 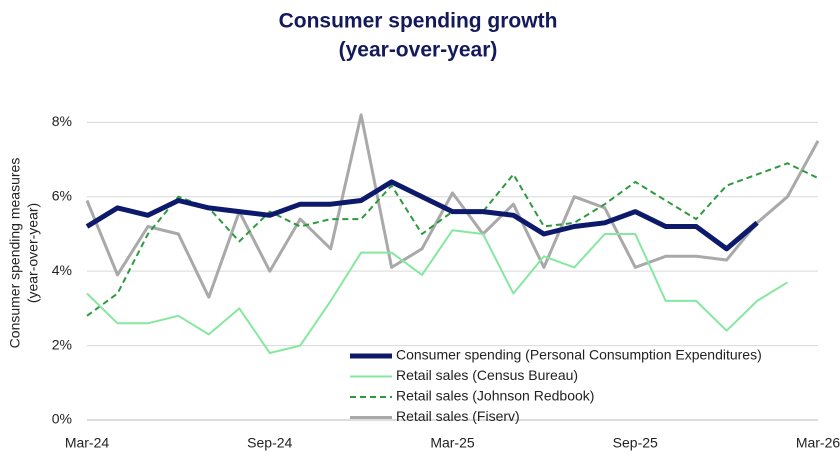 What do you see at coordinates (458, 416) in the screenshot?
I see `legend-label: Retail sales (Fiserv)` at bounding box center [458, 416].